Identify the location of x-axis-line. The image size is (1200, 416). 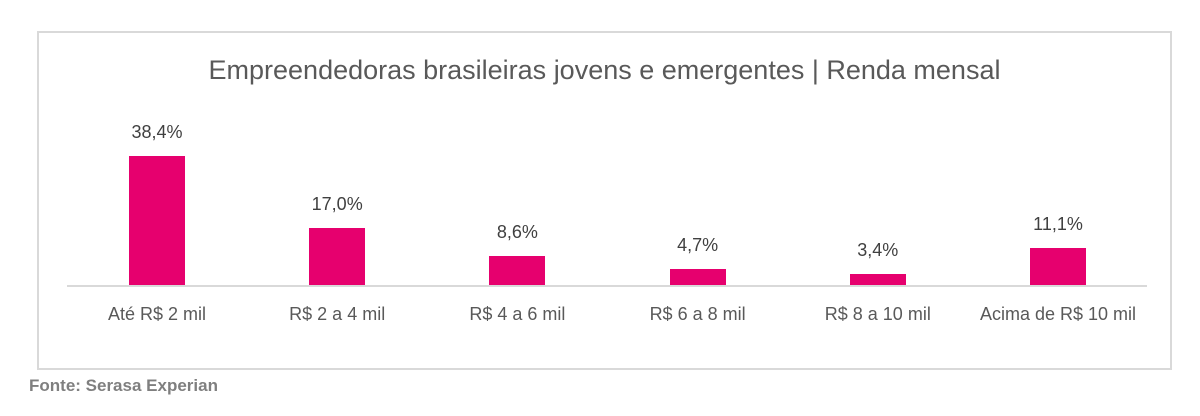
(607, 286).